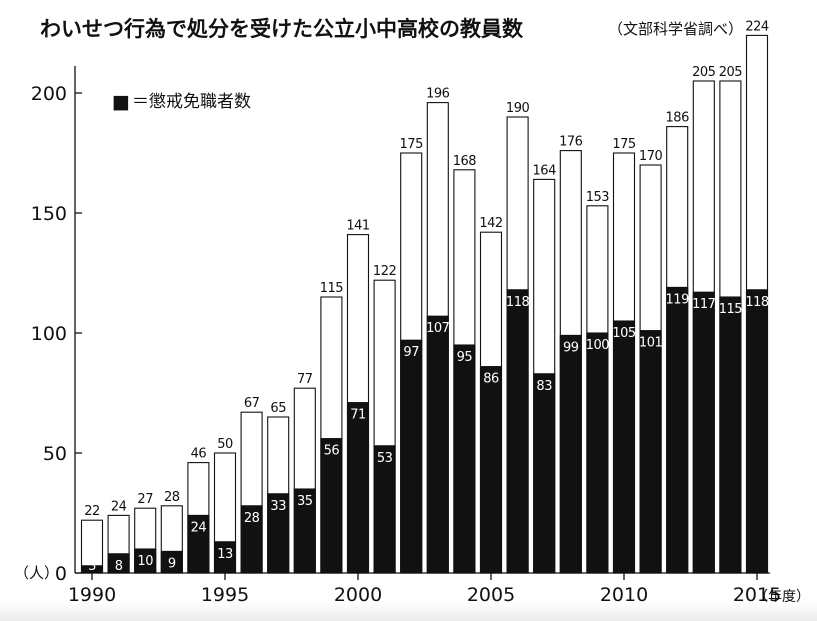 Image resolution: width=817 pixels, height=621 pixels. What do you see at coordinates (624, 333) in the screenshot?
I see `dismissal-label: 105` at bounding box center [624, 333].